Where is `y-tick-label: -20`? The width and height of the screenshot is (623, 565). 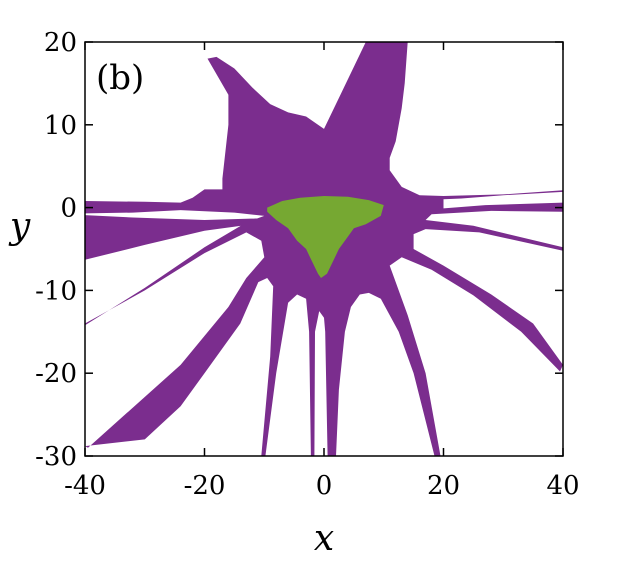
y-tick-label: -20 is located at coordinates (56, 374).